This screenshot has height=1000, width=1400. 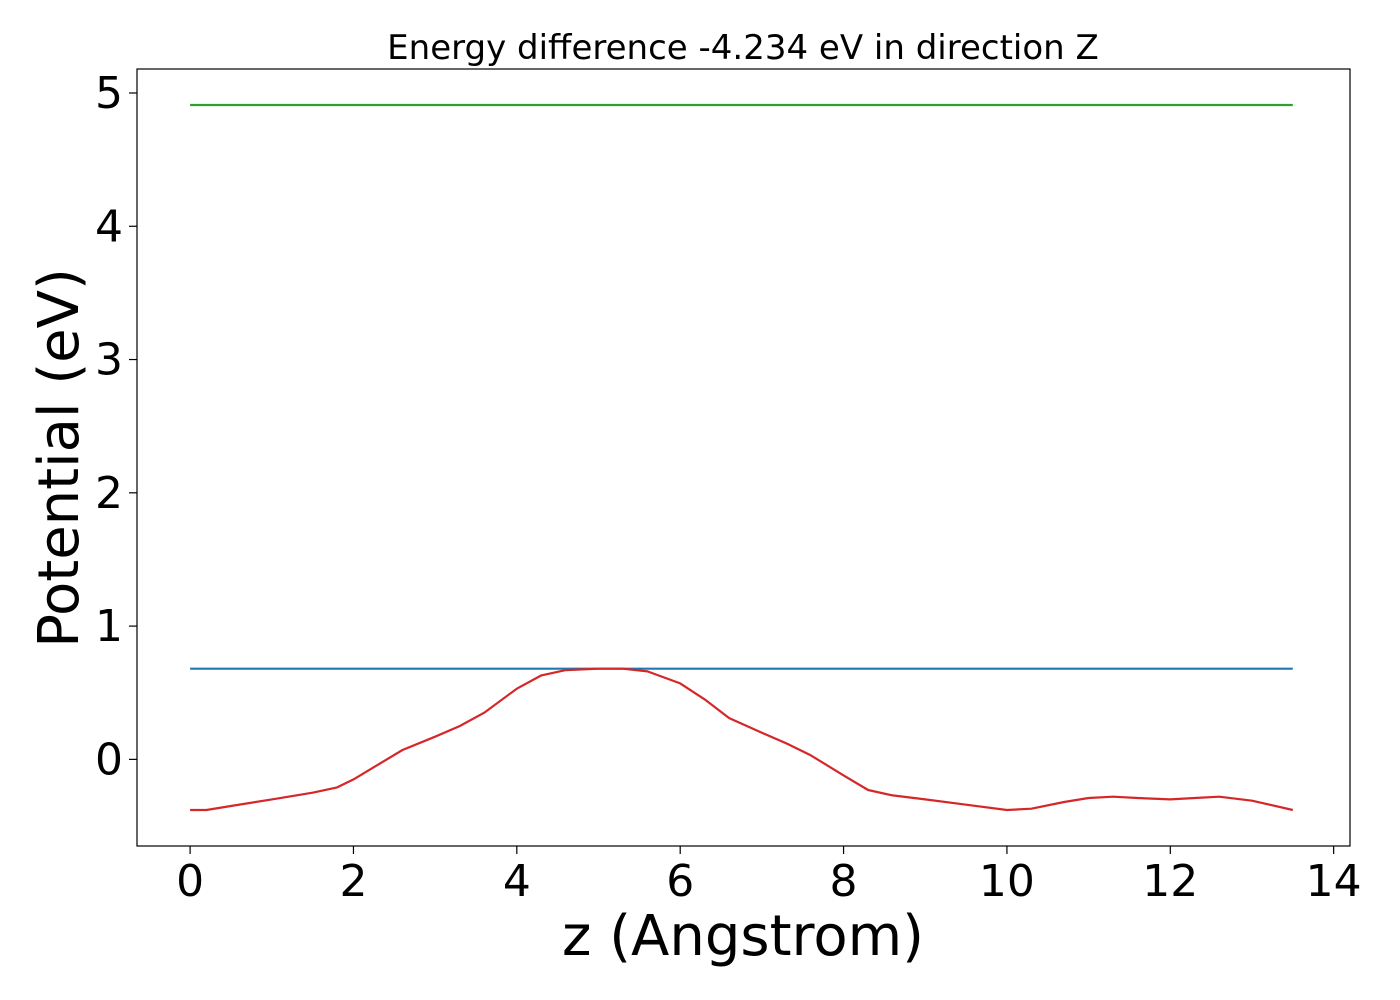 What do you see at coordinates (769, 876) in the screenshot?
I see `x-axis-ticks: 0 2 4 6 8 10 12 14` at bounding box center [769, 876].